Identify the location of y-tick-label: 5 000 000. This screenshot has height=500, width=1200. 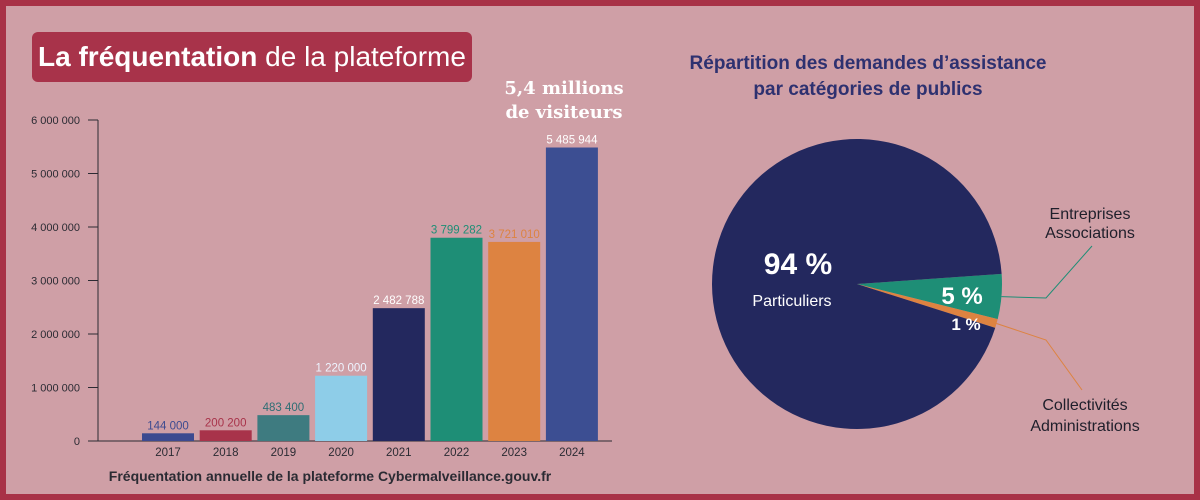
(55, 175).